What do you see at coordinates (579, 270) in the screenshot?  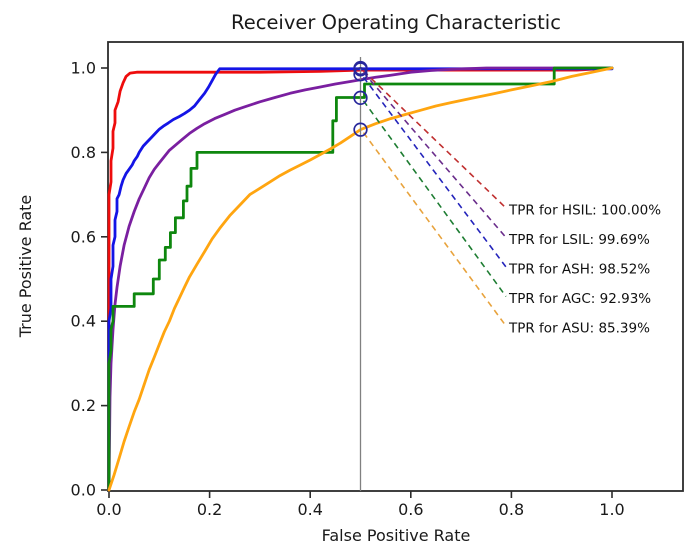 I see `annotation-label-ash: TPR for ASH: 98.52%` at bounding box center [579, 270].